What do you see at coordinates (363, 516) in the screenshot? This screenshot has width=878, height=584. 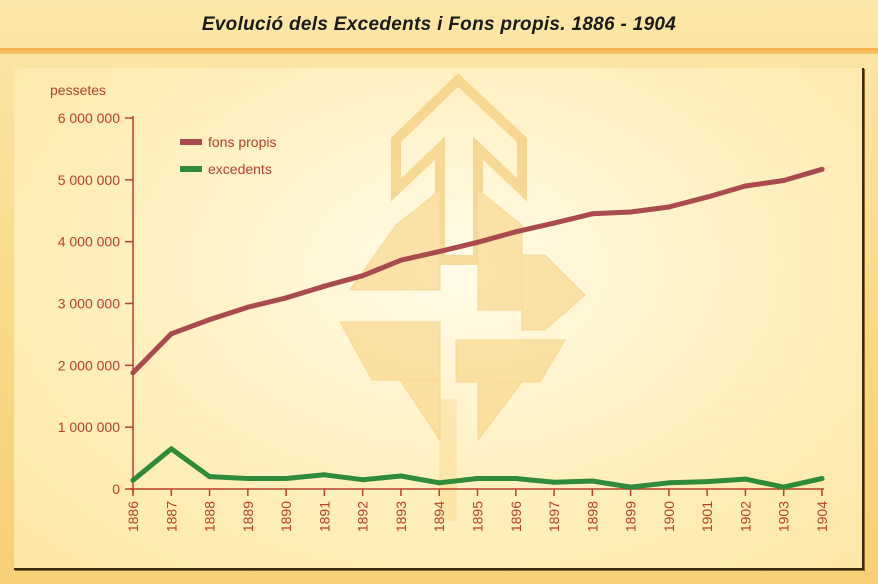 I see `x-tick-label: 1892` at bounding box center [363, 516].